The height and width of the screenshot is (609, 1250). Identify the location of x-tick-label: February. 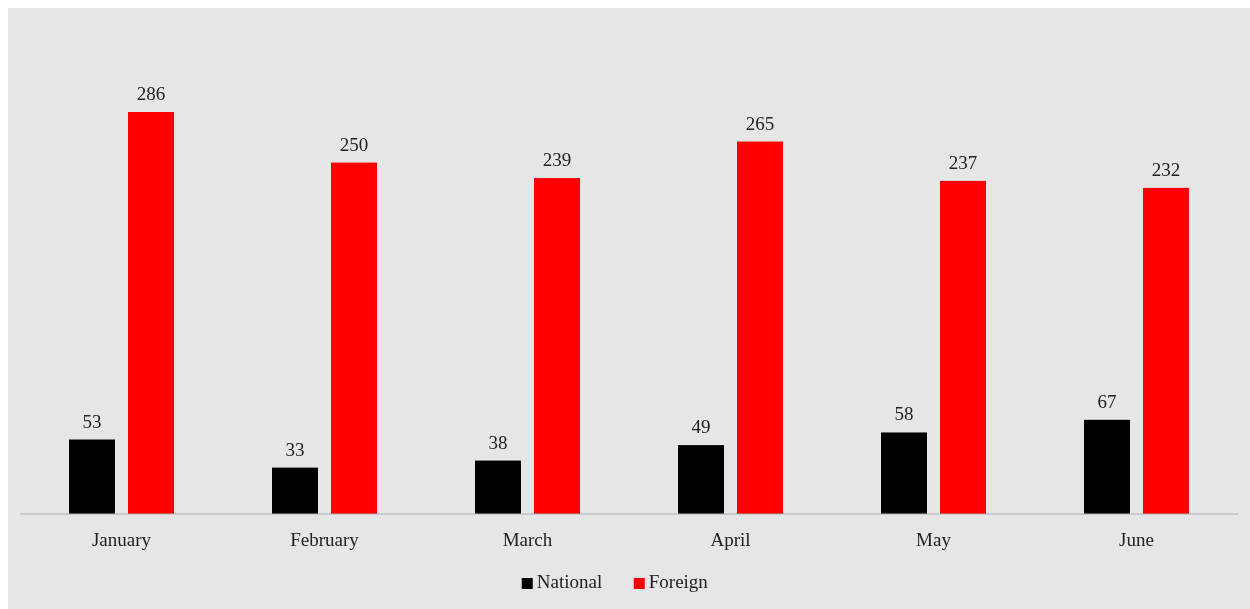
(325, 539).